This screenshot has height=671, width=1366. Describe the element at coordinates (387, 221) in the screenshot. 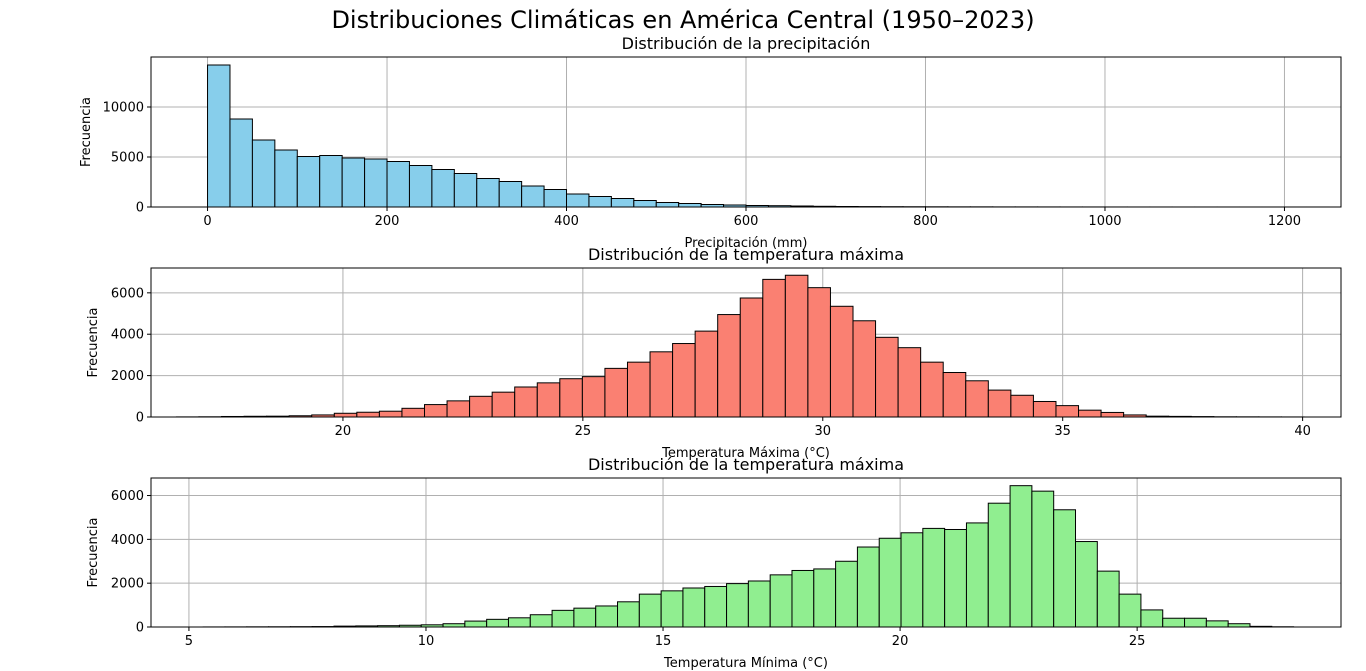

I see `x-tick-label: 200` at that location.